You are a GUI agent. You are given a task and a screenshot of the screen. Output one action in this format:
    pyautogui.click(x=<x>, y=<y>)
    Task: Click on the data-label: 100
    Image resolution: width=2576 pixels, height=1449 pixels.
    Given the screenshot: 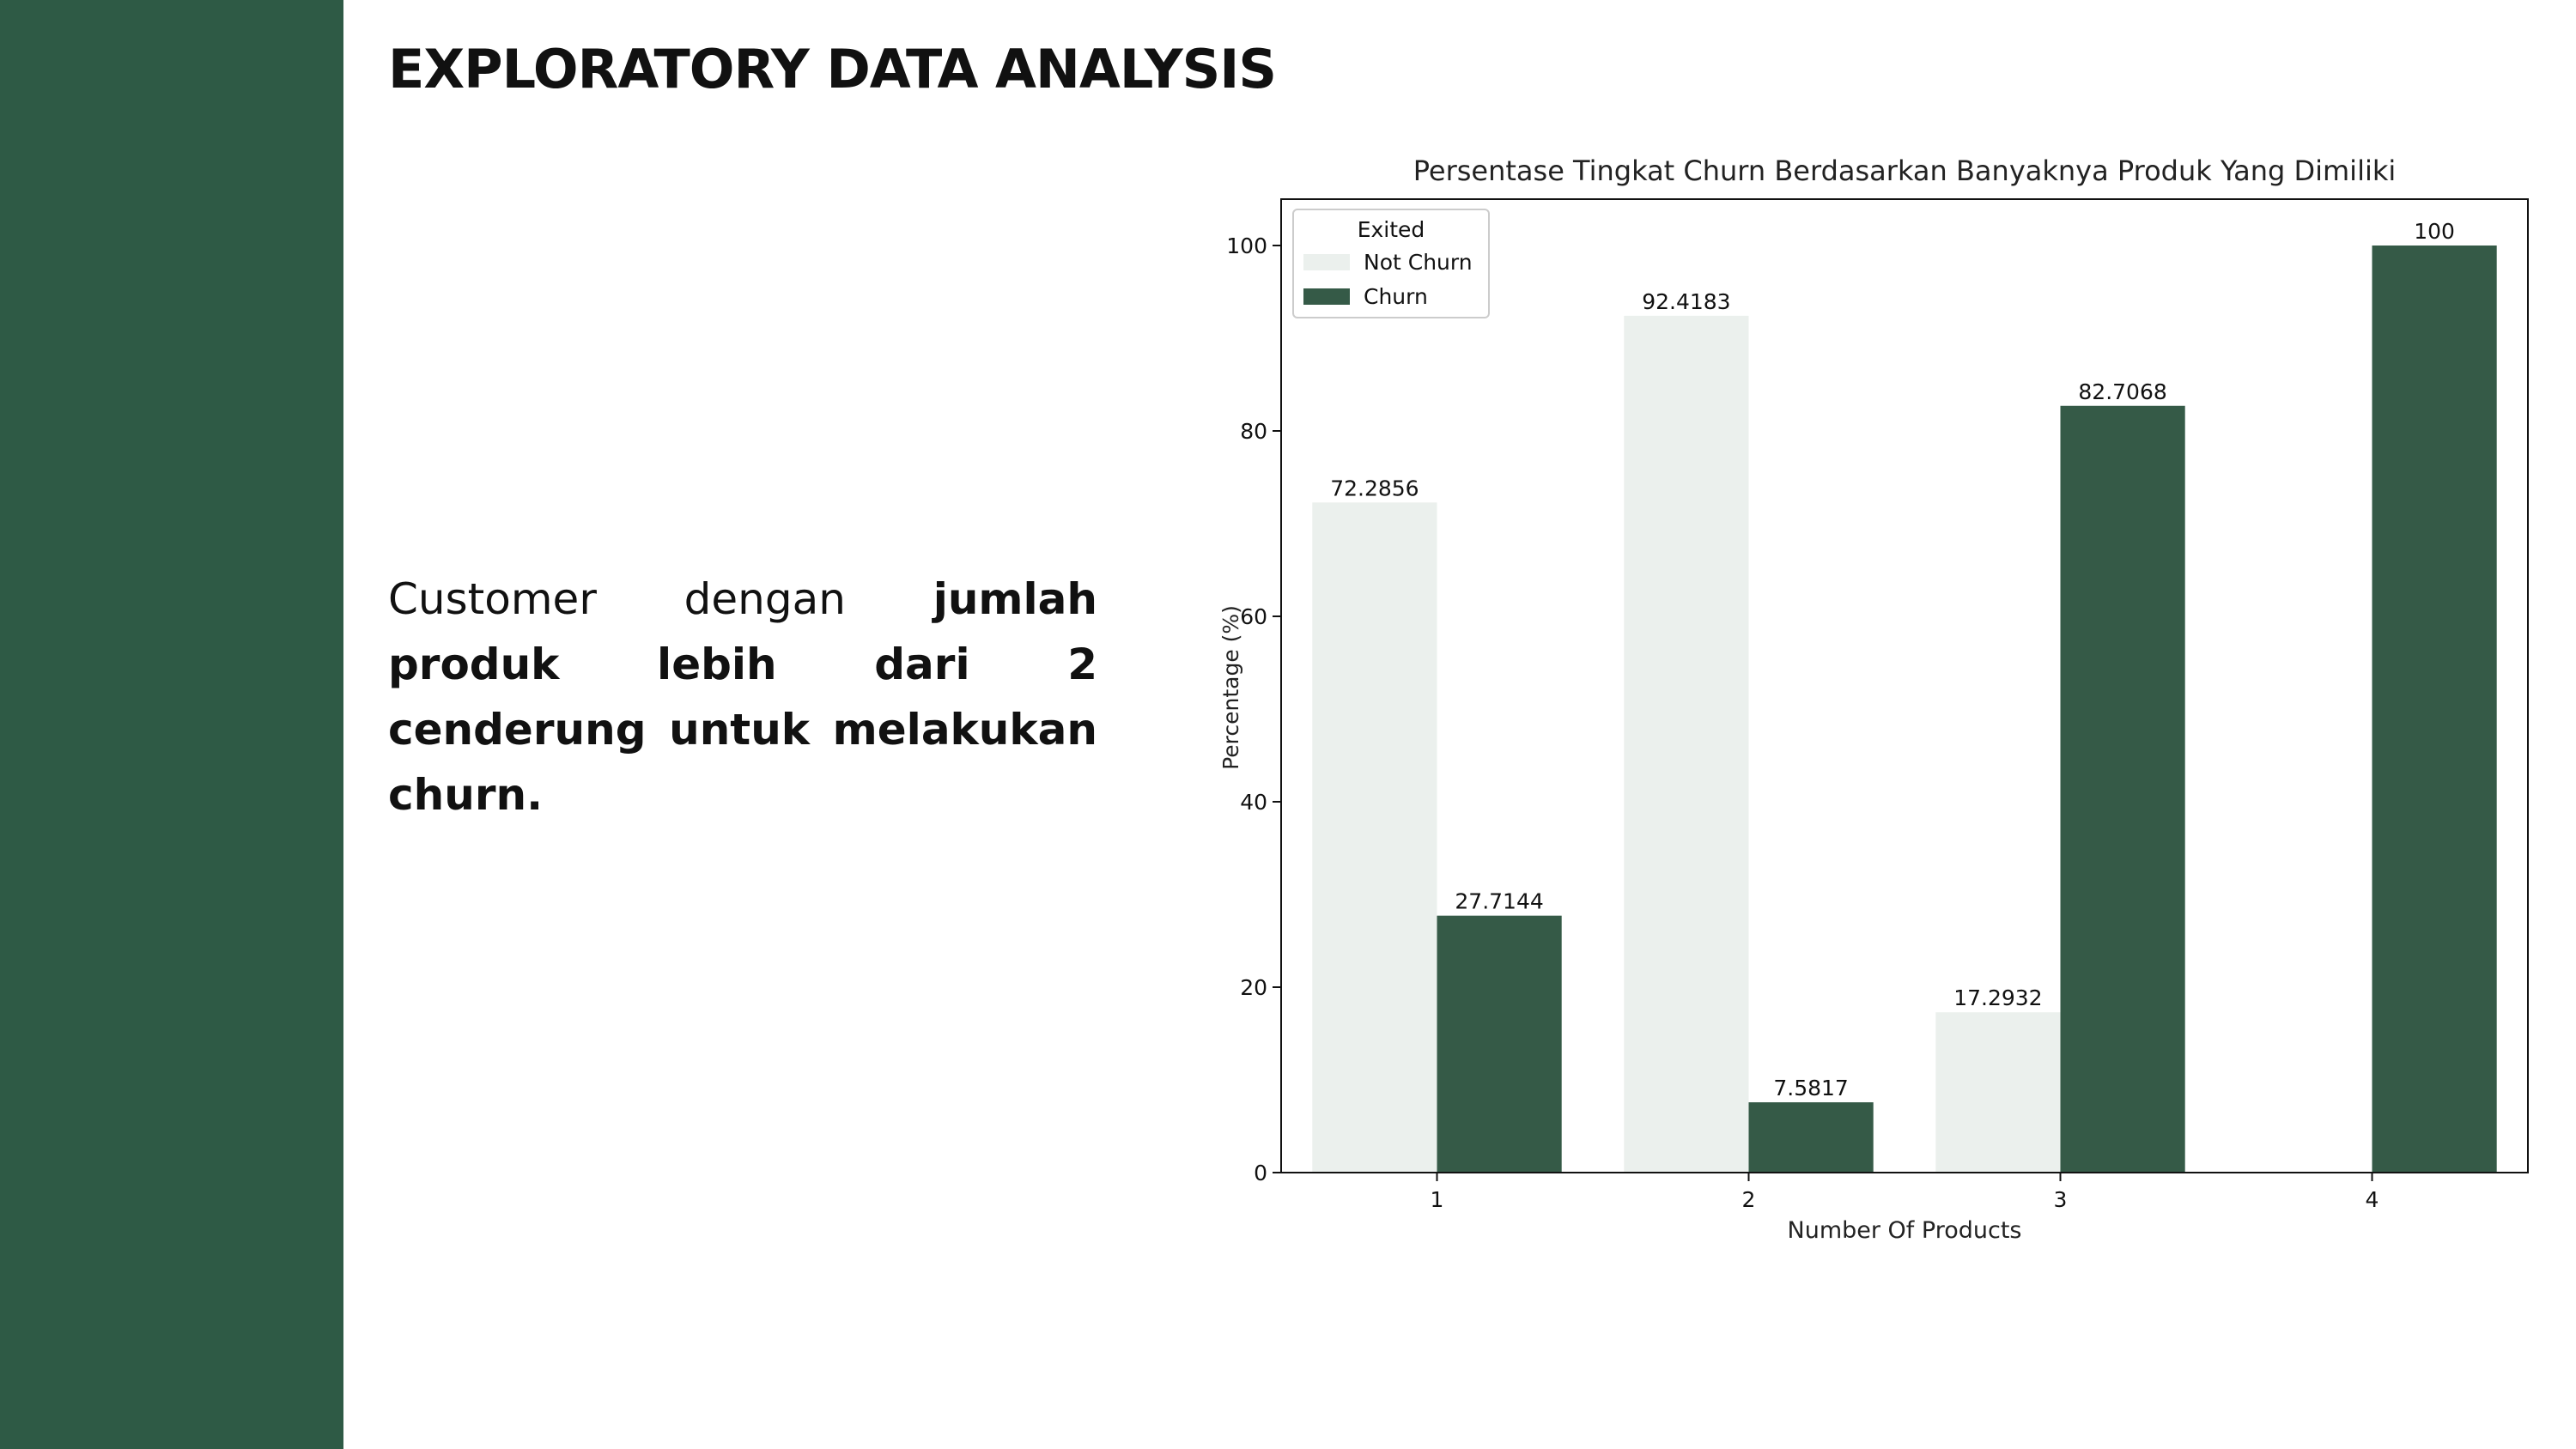 What is the action you would take?
    pyautogui.click(x=2434, y=231)
    